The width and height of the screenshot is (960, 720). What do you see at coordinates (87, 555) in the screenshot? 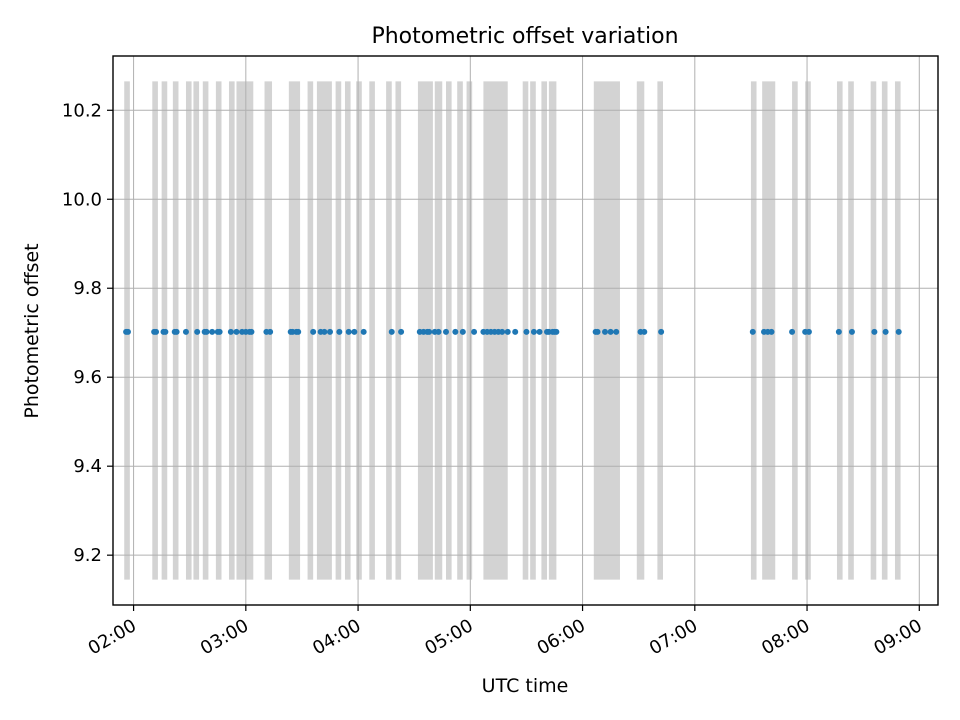
I see `y-tick-label: 9.2` at bounding box center [87, 555].